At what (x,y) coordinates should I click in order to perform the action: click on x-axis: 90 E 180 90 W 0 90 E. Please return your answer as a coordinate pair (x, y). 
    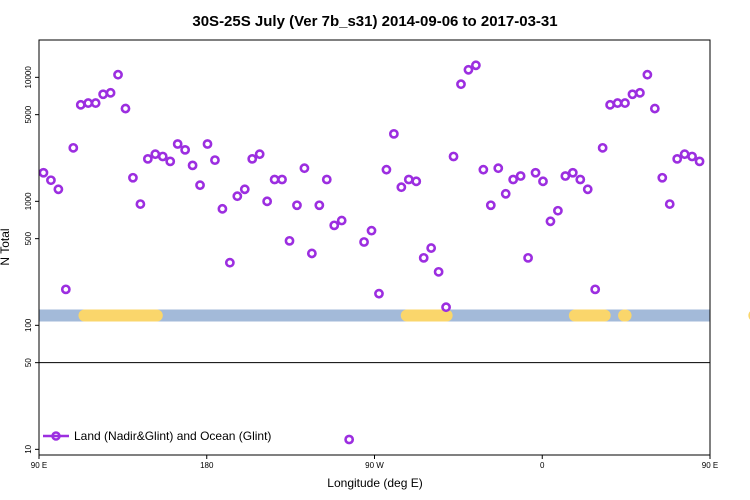
    Looking at the image, I should click on (374, 462).